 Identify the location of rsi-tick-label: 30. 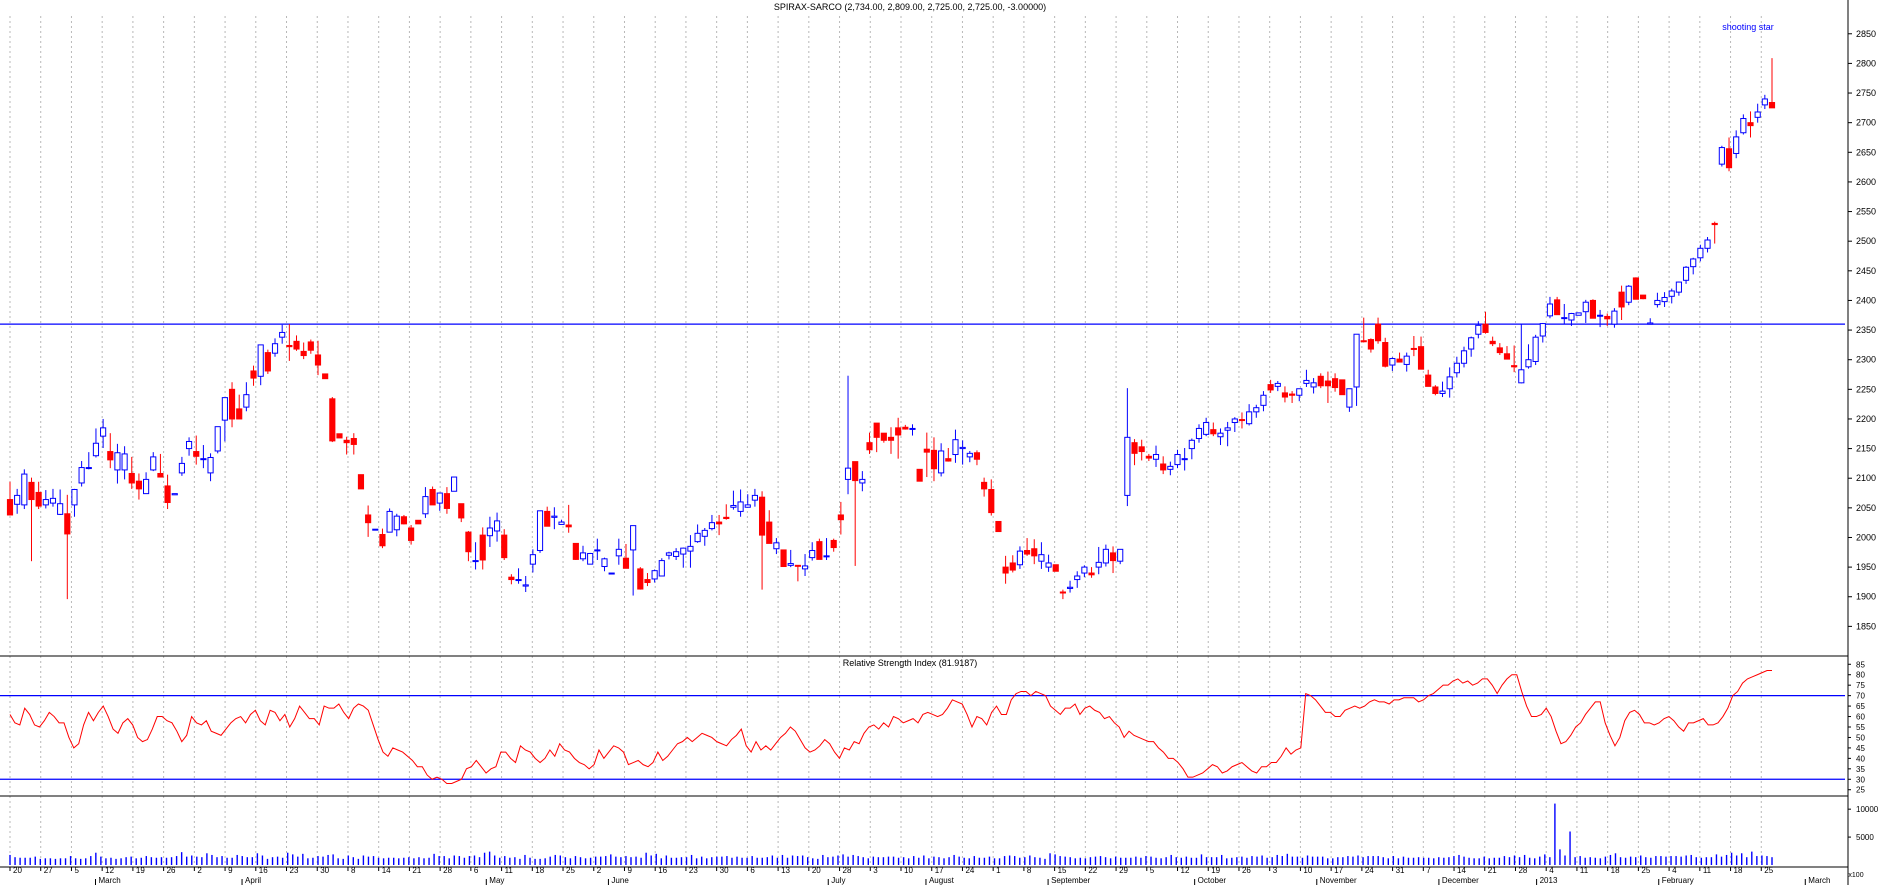
(1860, 779).